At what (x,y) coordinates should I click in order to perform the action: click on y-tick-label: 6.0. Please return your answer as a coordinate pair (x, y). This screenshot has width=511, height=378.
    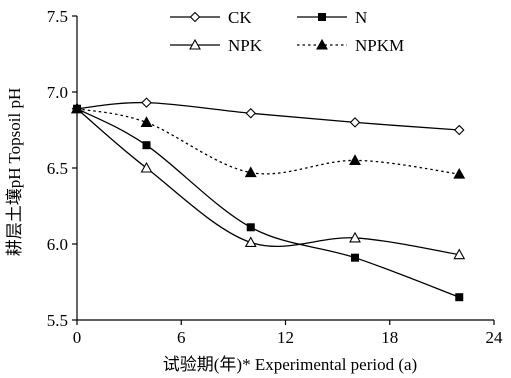
    Looking at the image, I should click on (57, 244).